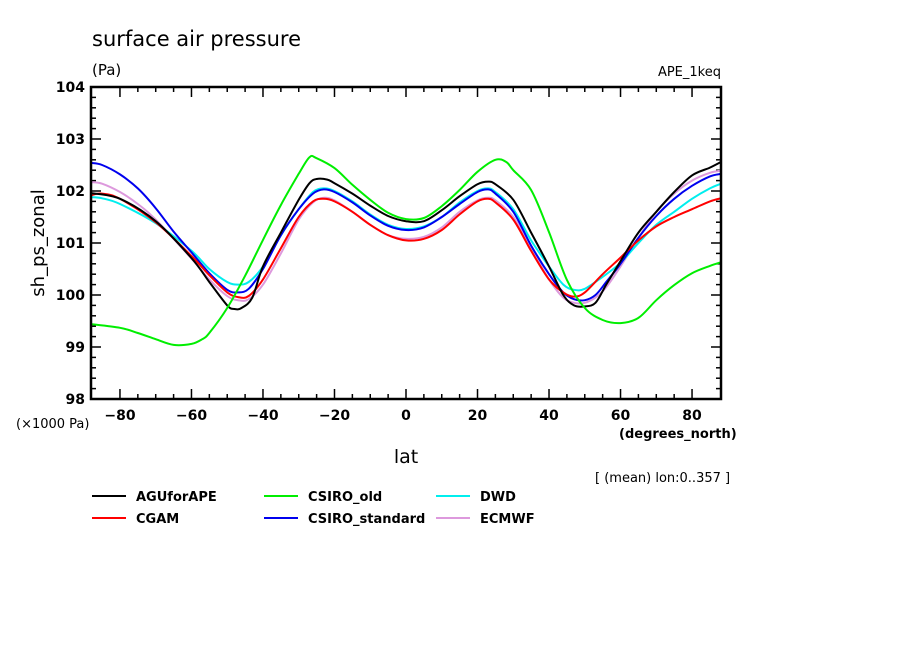  I want to click on legend-item: CGAM, so click(135, 519).